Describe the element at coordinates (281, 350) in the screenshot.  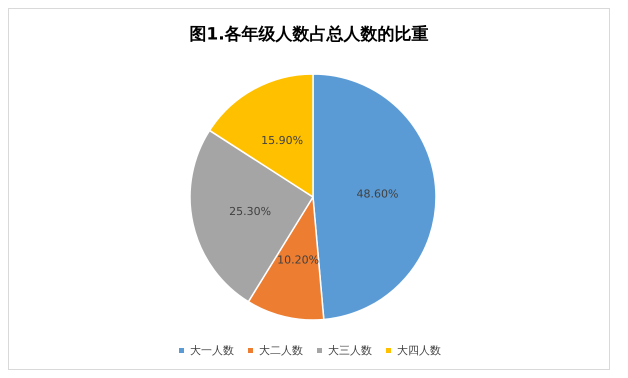
I see `legend-label: 大二人数` at that location.